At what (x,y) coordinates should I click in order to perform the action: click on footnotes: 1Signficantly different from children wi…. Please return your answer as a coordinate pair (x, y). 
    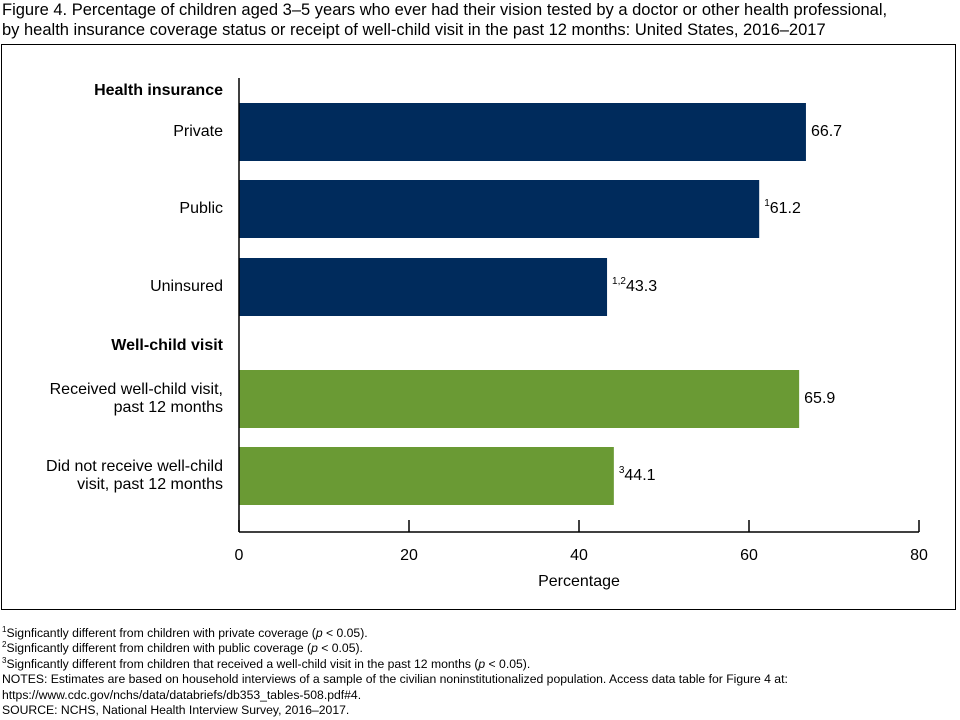
    Looking at the image, I should click on (480, 671).